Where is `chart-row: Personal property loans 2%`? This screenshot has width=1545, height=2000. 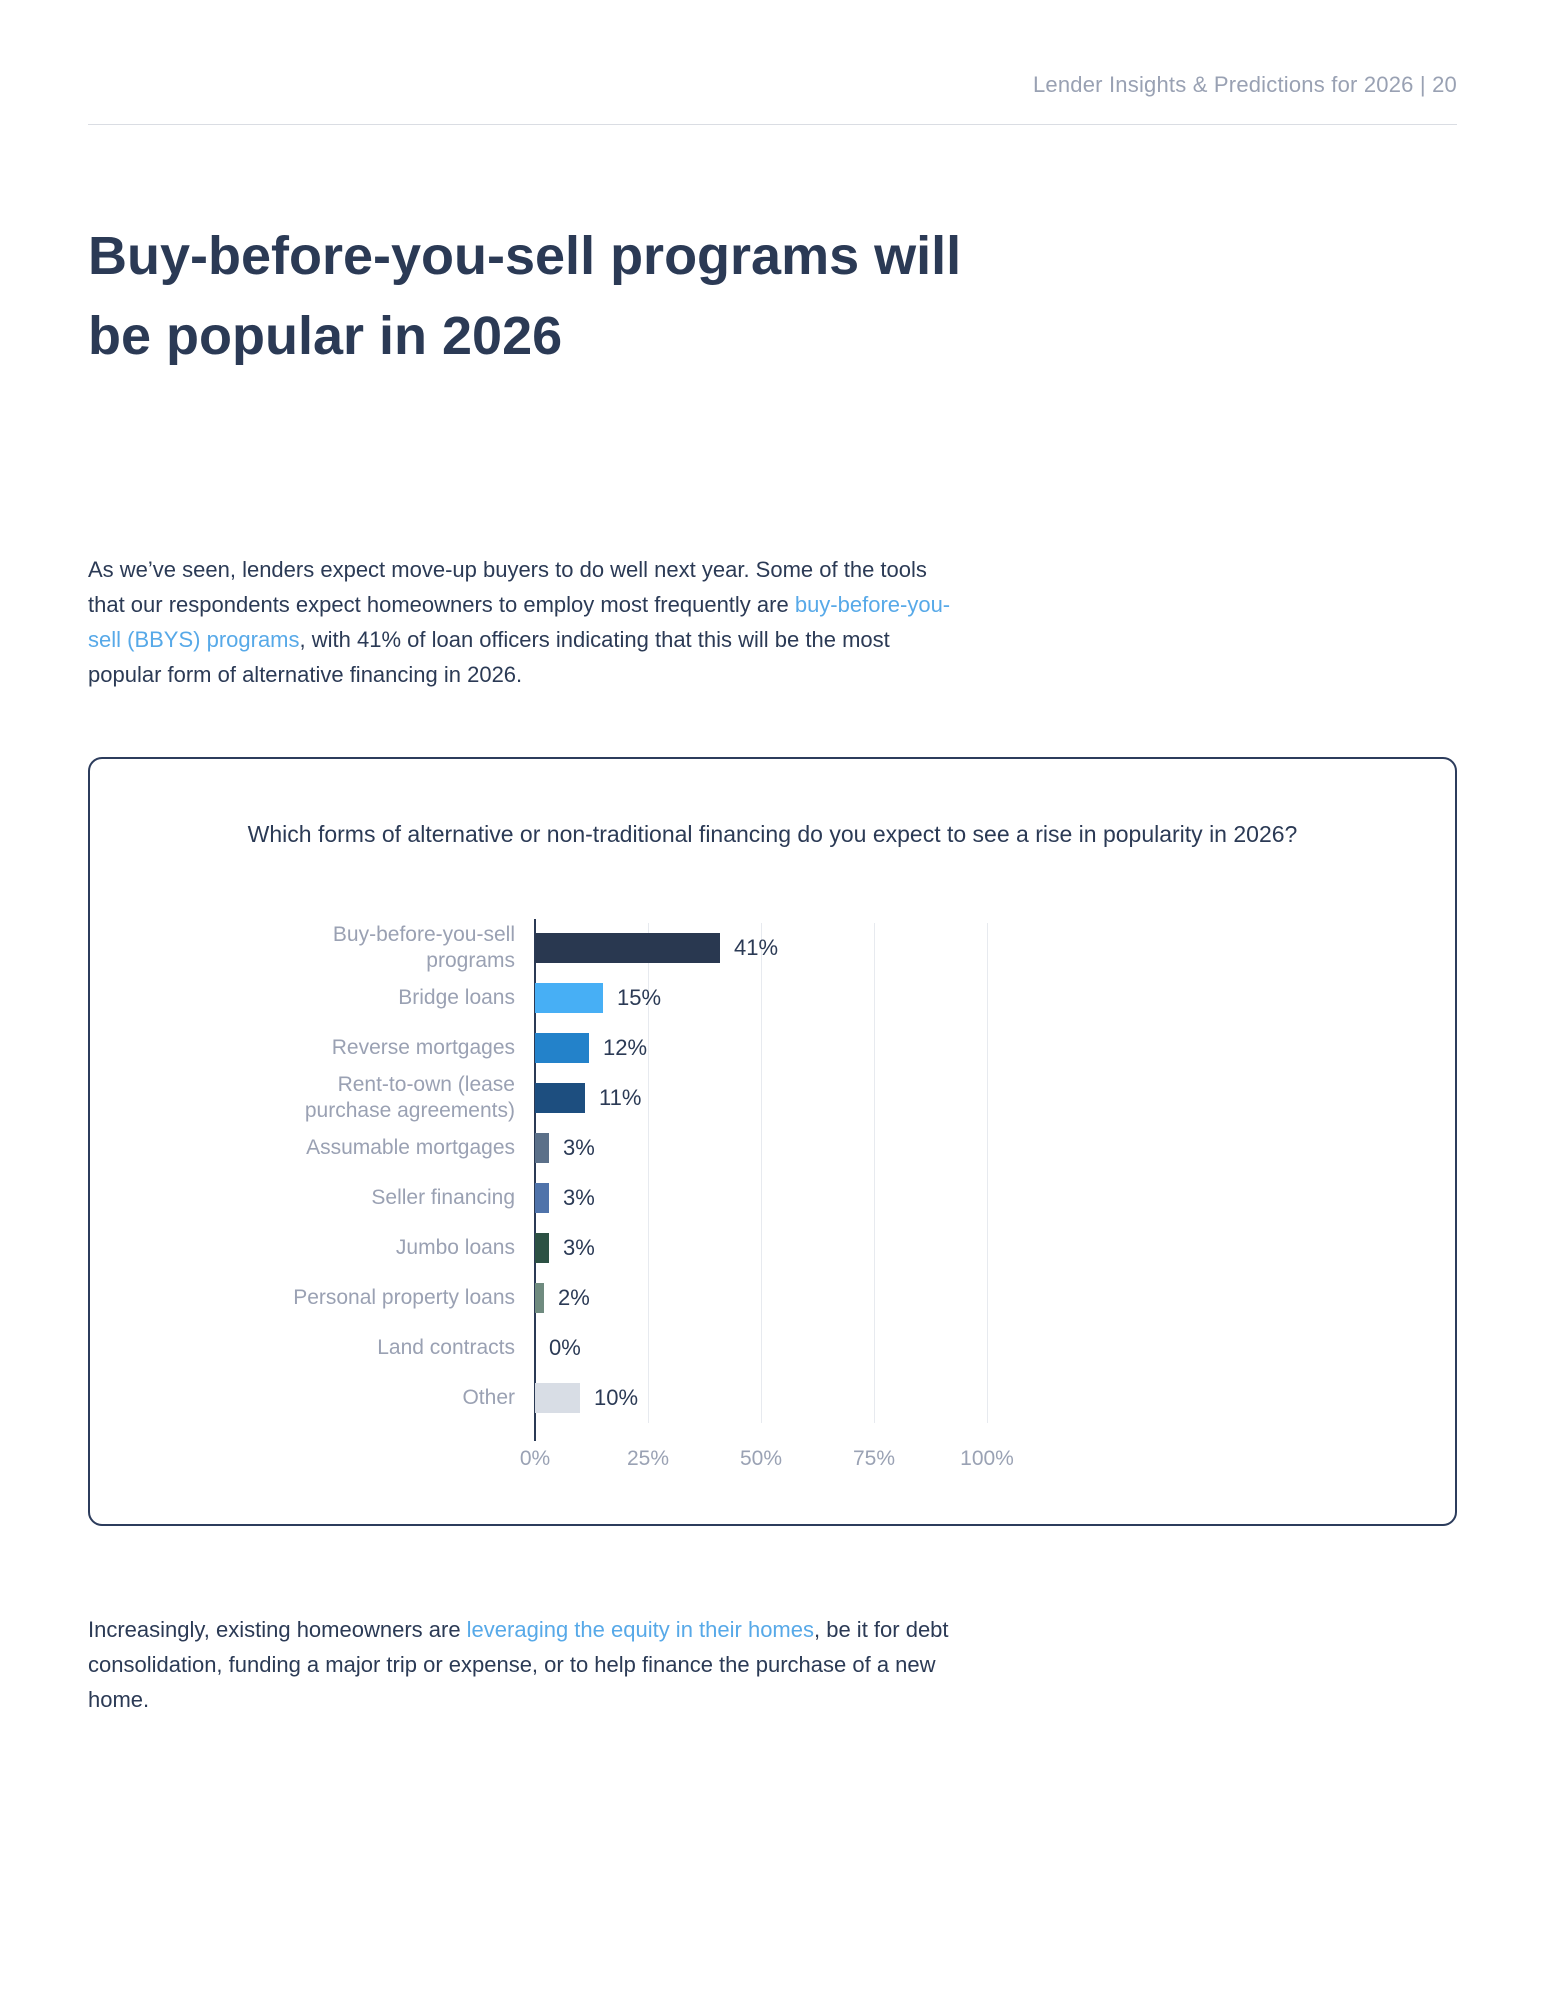 chart-row: Personal property loans 2% is located at coordinates (772, 1298).